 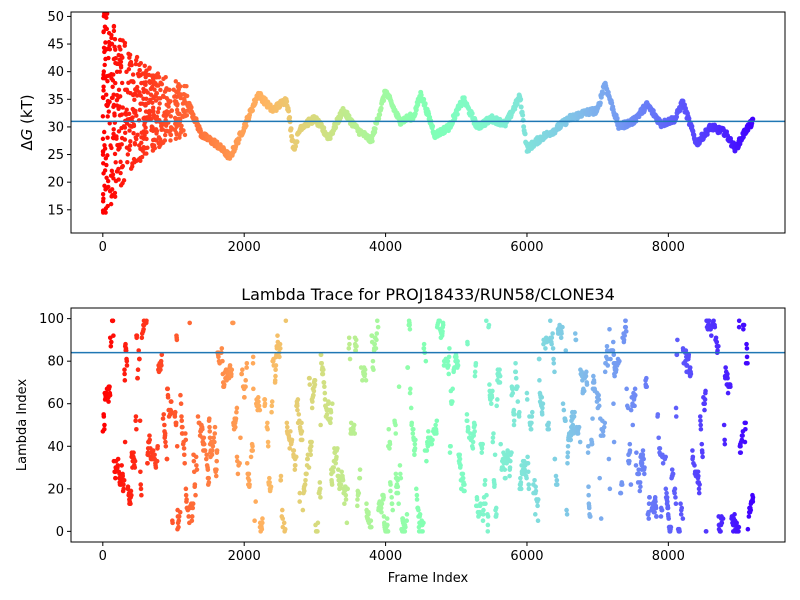 What do you see at coordinates (55, 210) in the screenshot?
I see `y-tick-label: 15` at bounding box center [55, 210].